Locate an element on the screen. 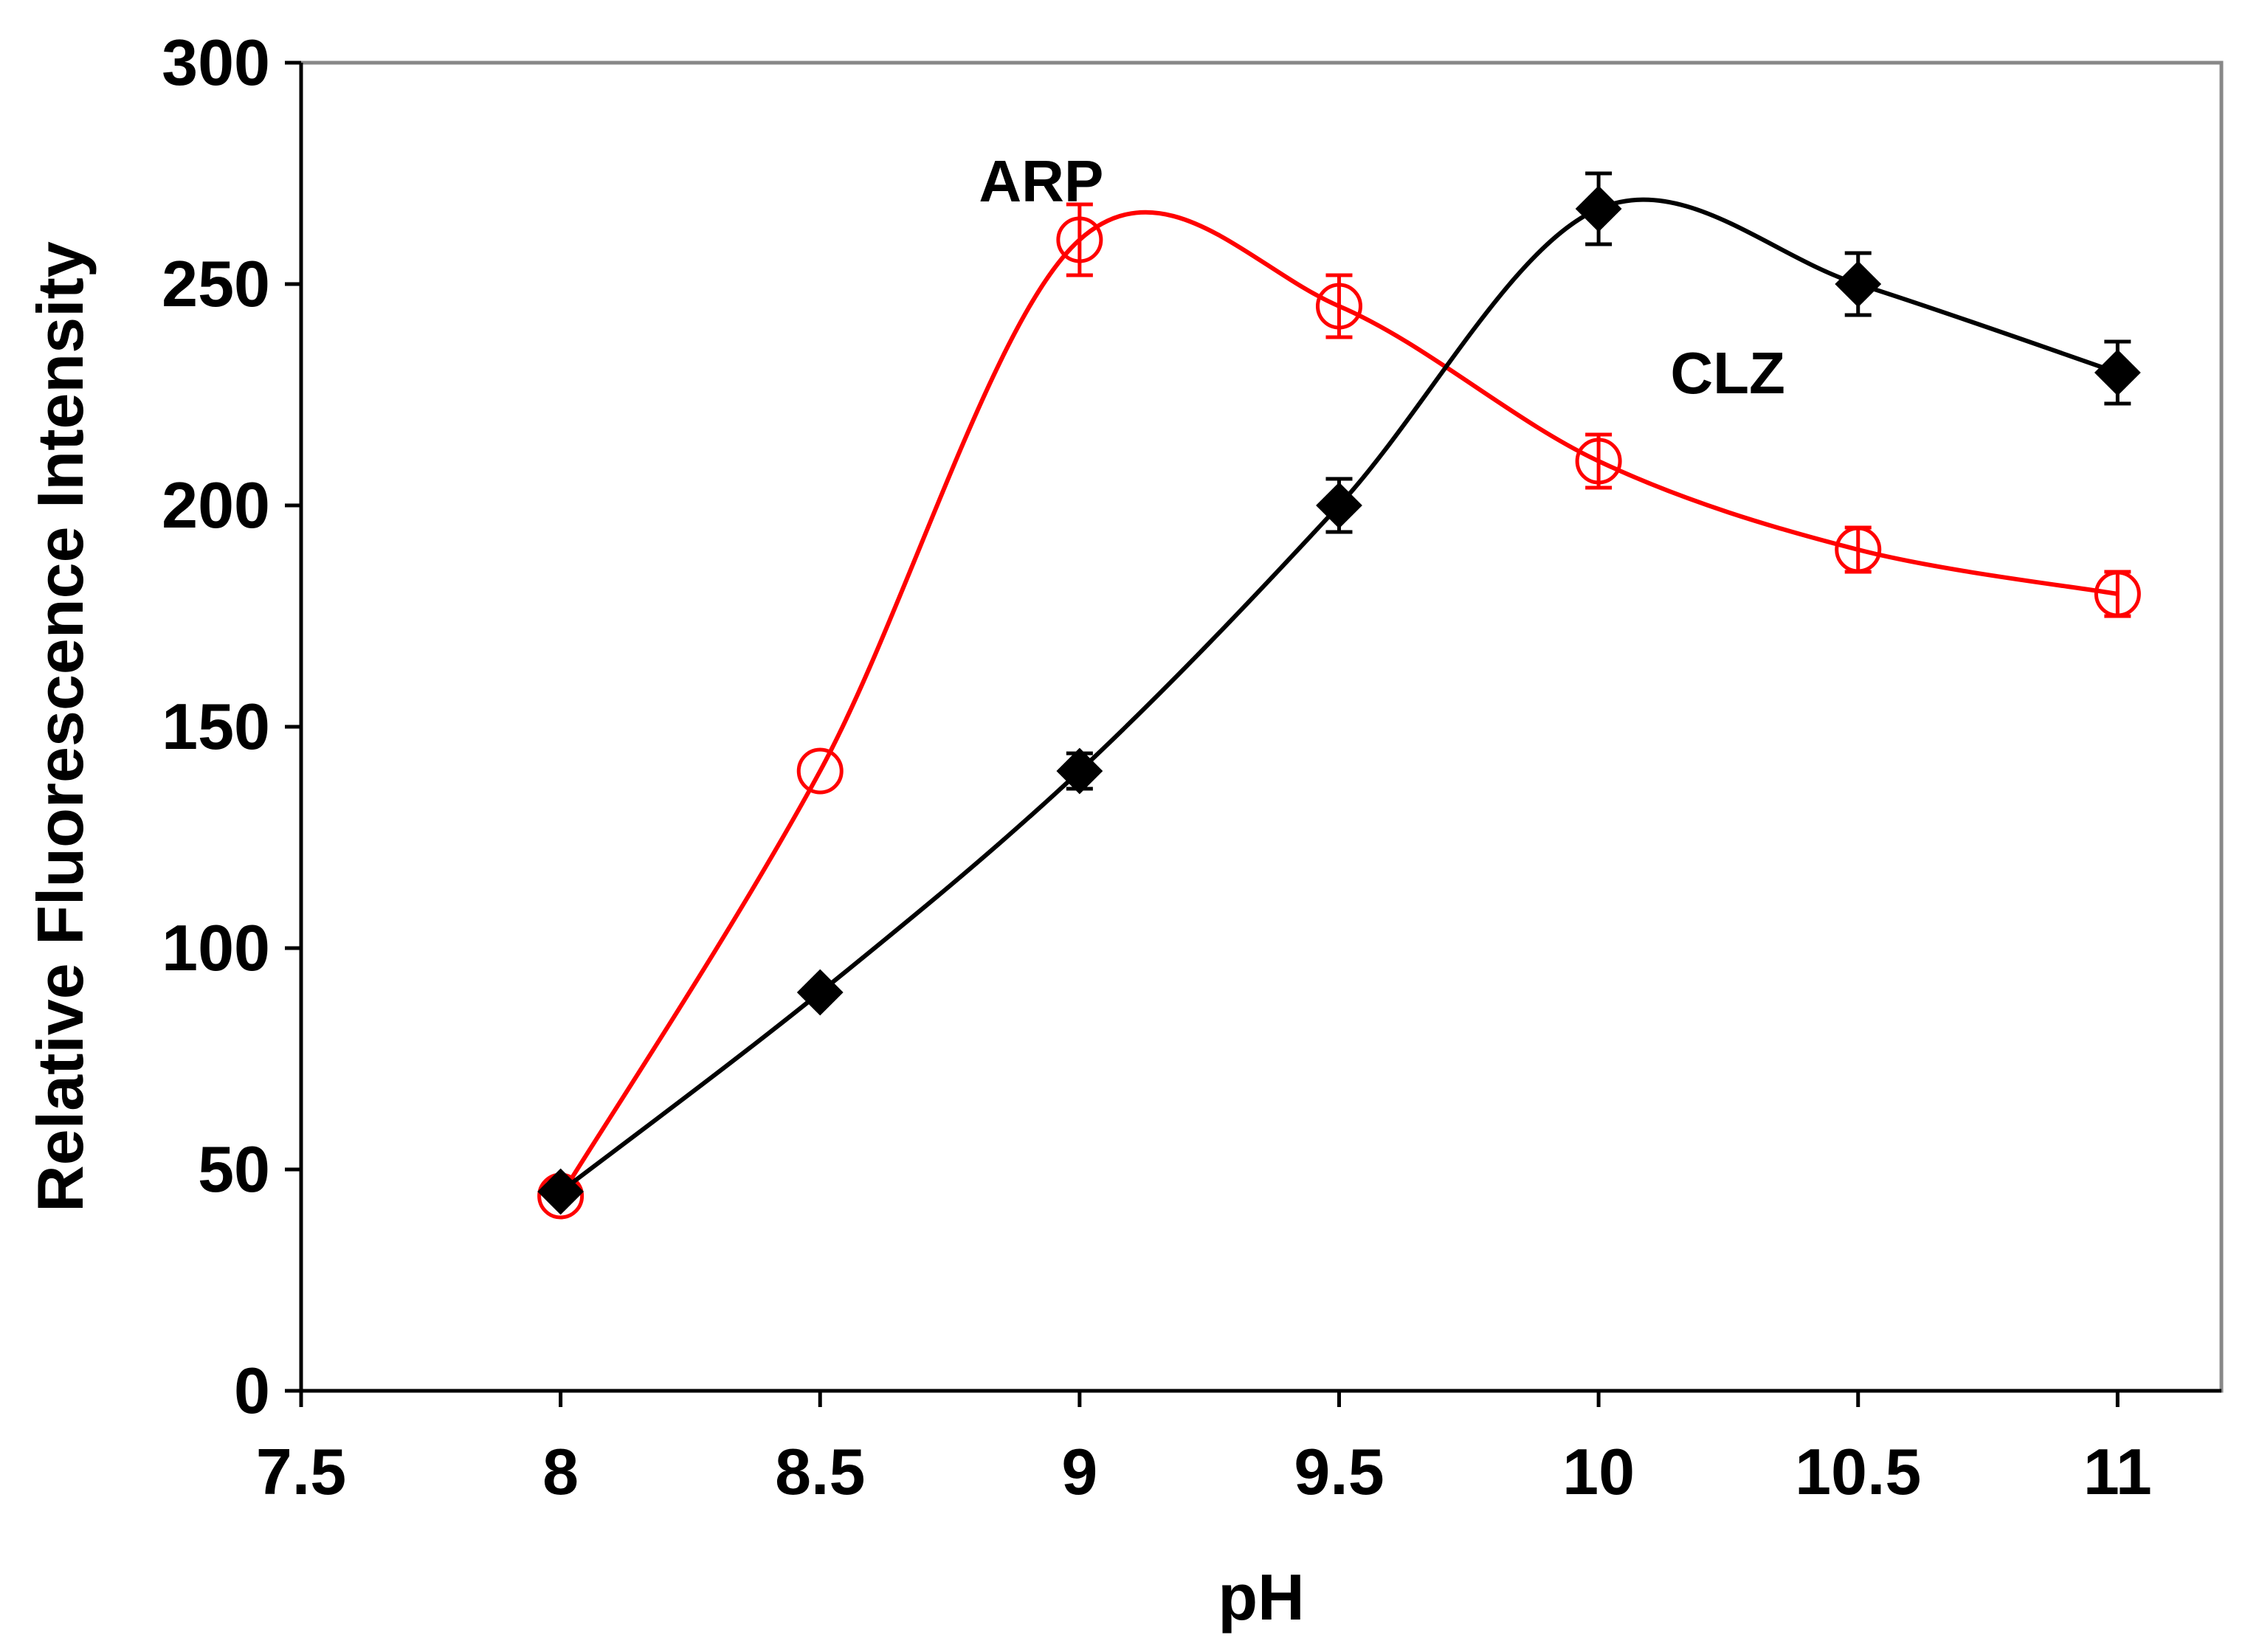 This screenshot has width=2245, height=1652. y-tick-label: 250 is located at coordinates (216, 283).